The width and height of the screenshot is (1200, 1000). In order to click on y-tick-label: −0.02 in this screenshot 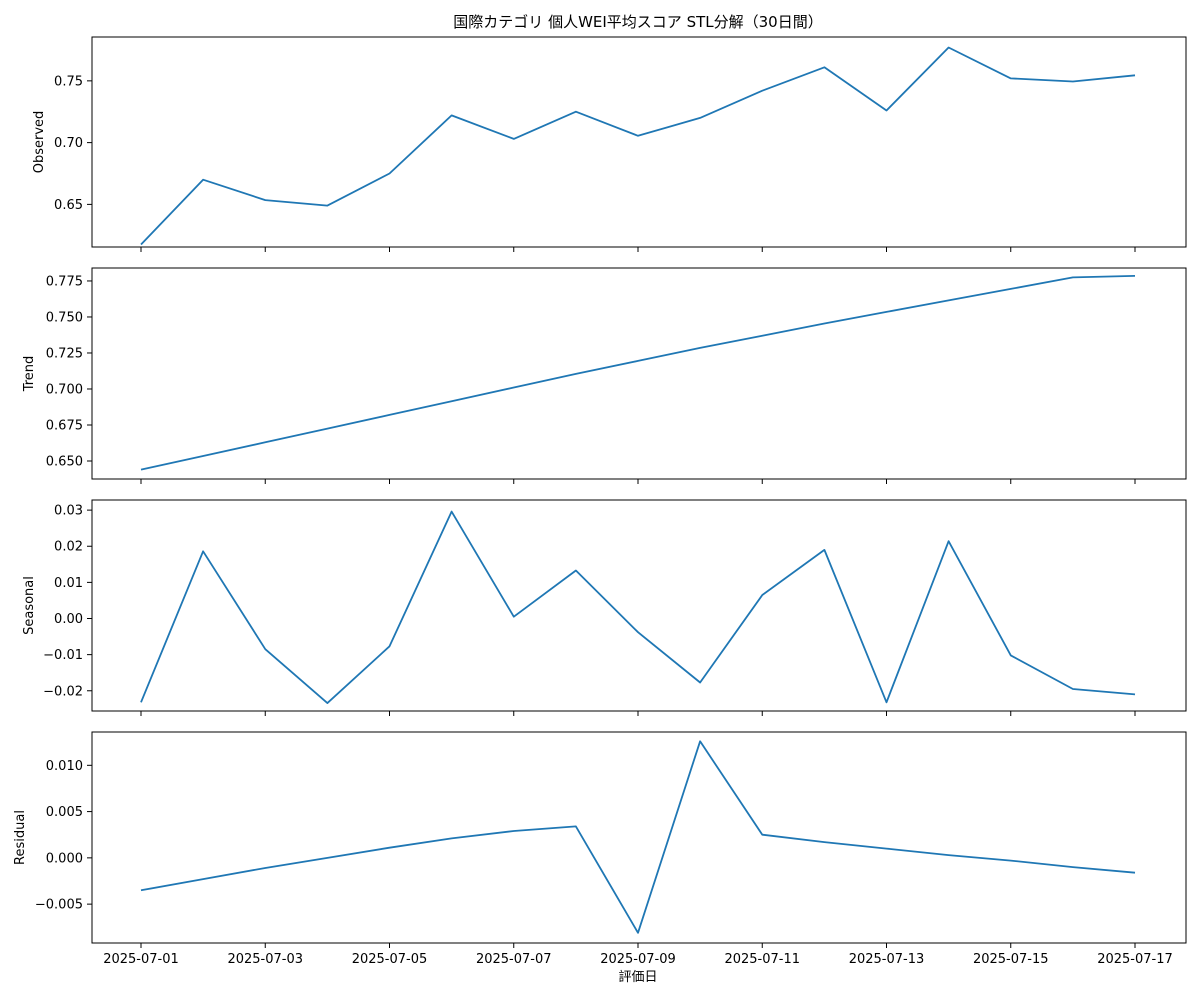, I will do `click(63, 691)`.